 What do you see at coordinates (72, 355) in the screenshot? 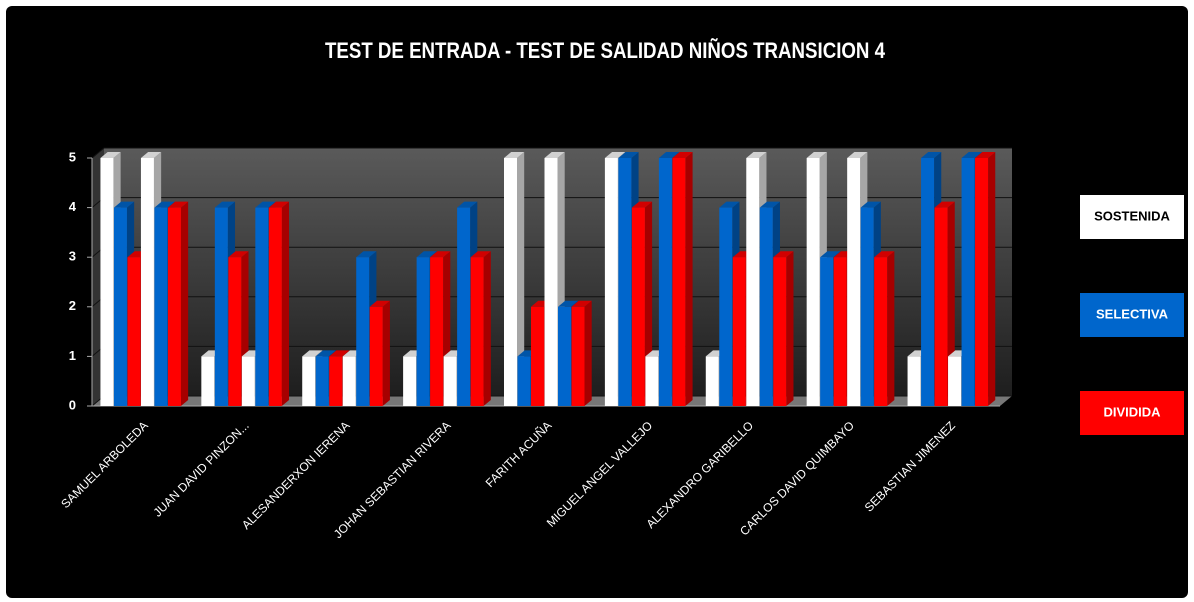
I see `y-tick-label: 1` at bounding box center [72, 355].